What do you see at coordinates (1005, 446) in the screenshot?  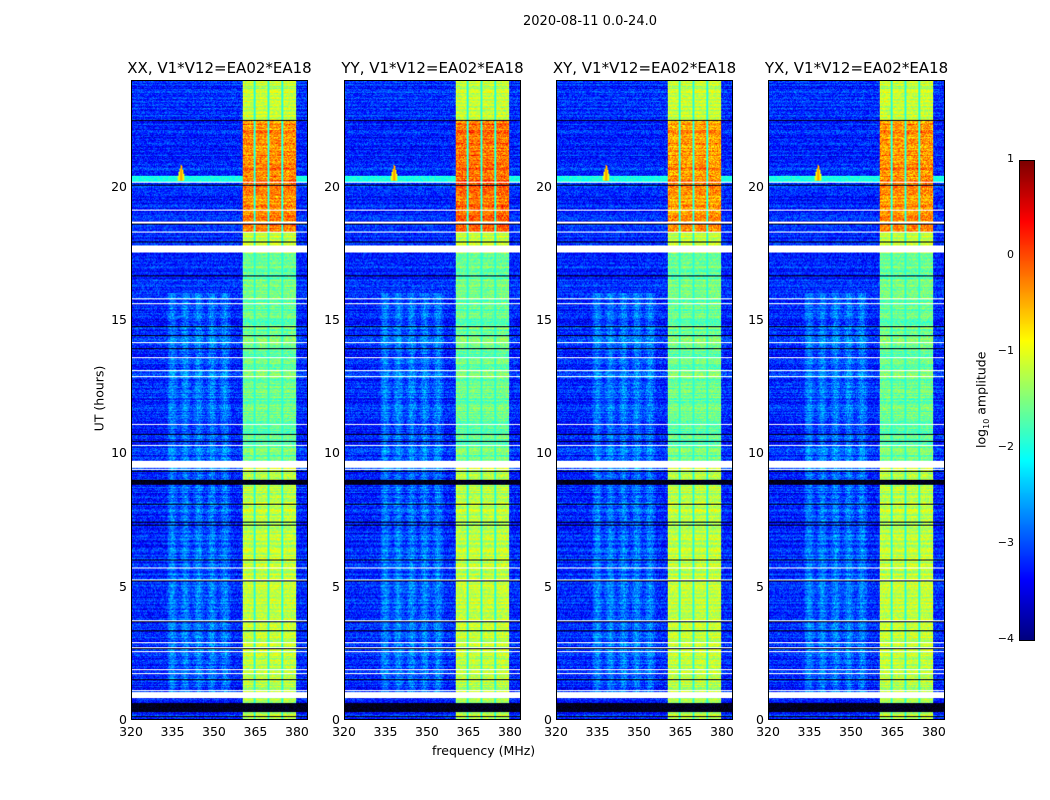 I see `colorbar-tick-label: −2` at bounding box center [1005, 446].